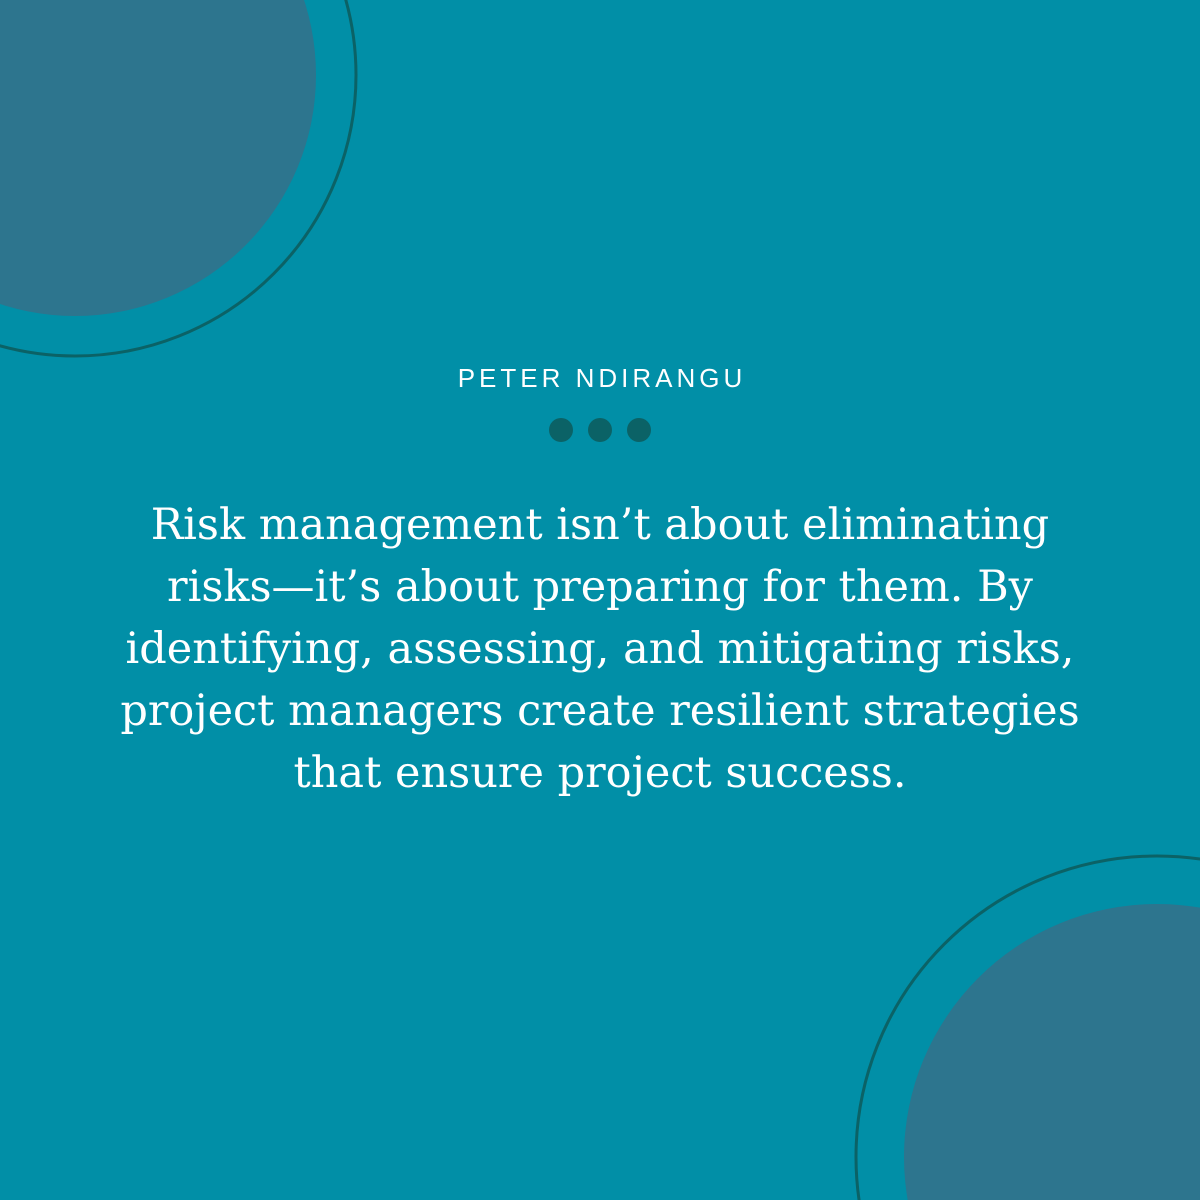  Describe the element at coordinates (158, 158) in the screenshot. I see `top-left-filled-circle` at that location.